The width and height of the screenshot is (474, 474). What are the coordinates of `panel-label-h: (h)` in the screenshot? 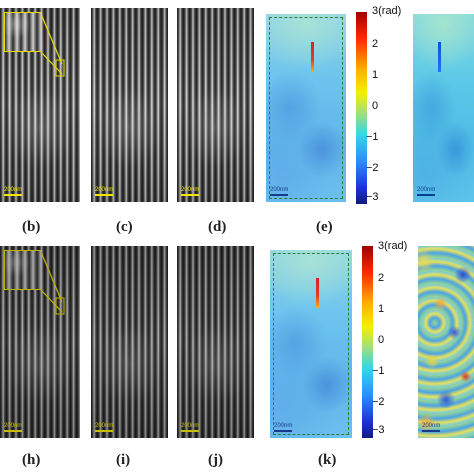 It's located at (31, 460).